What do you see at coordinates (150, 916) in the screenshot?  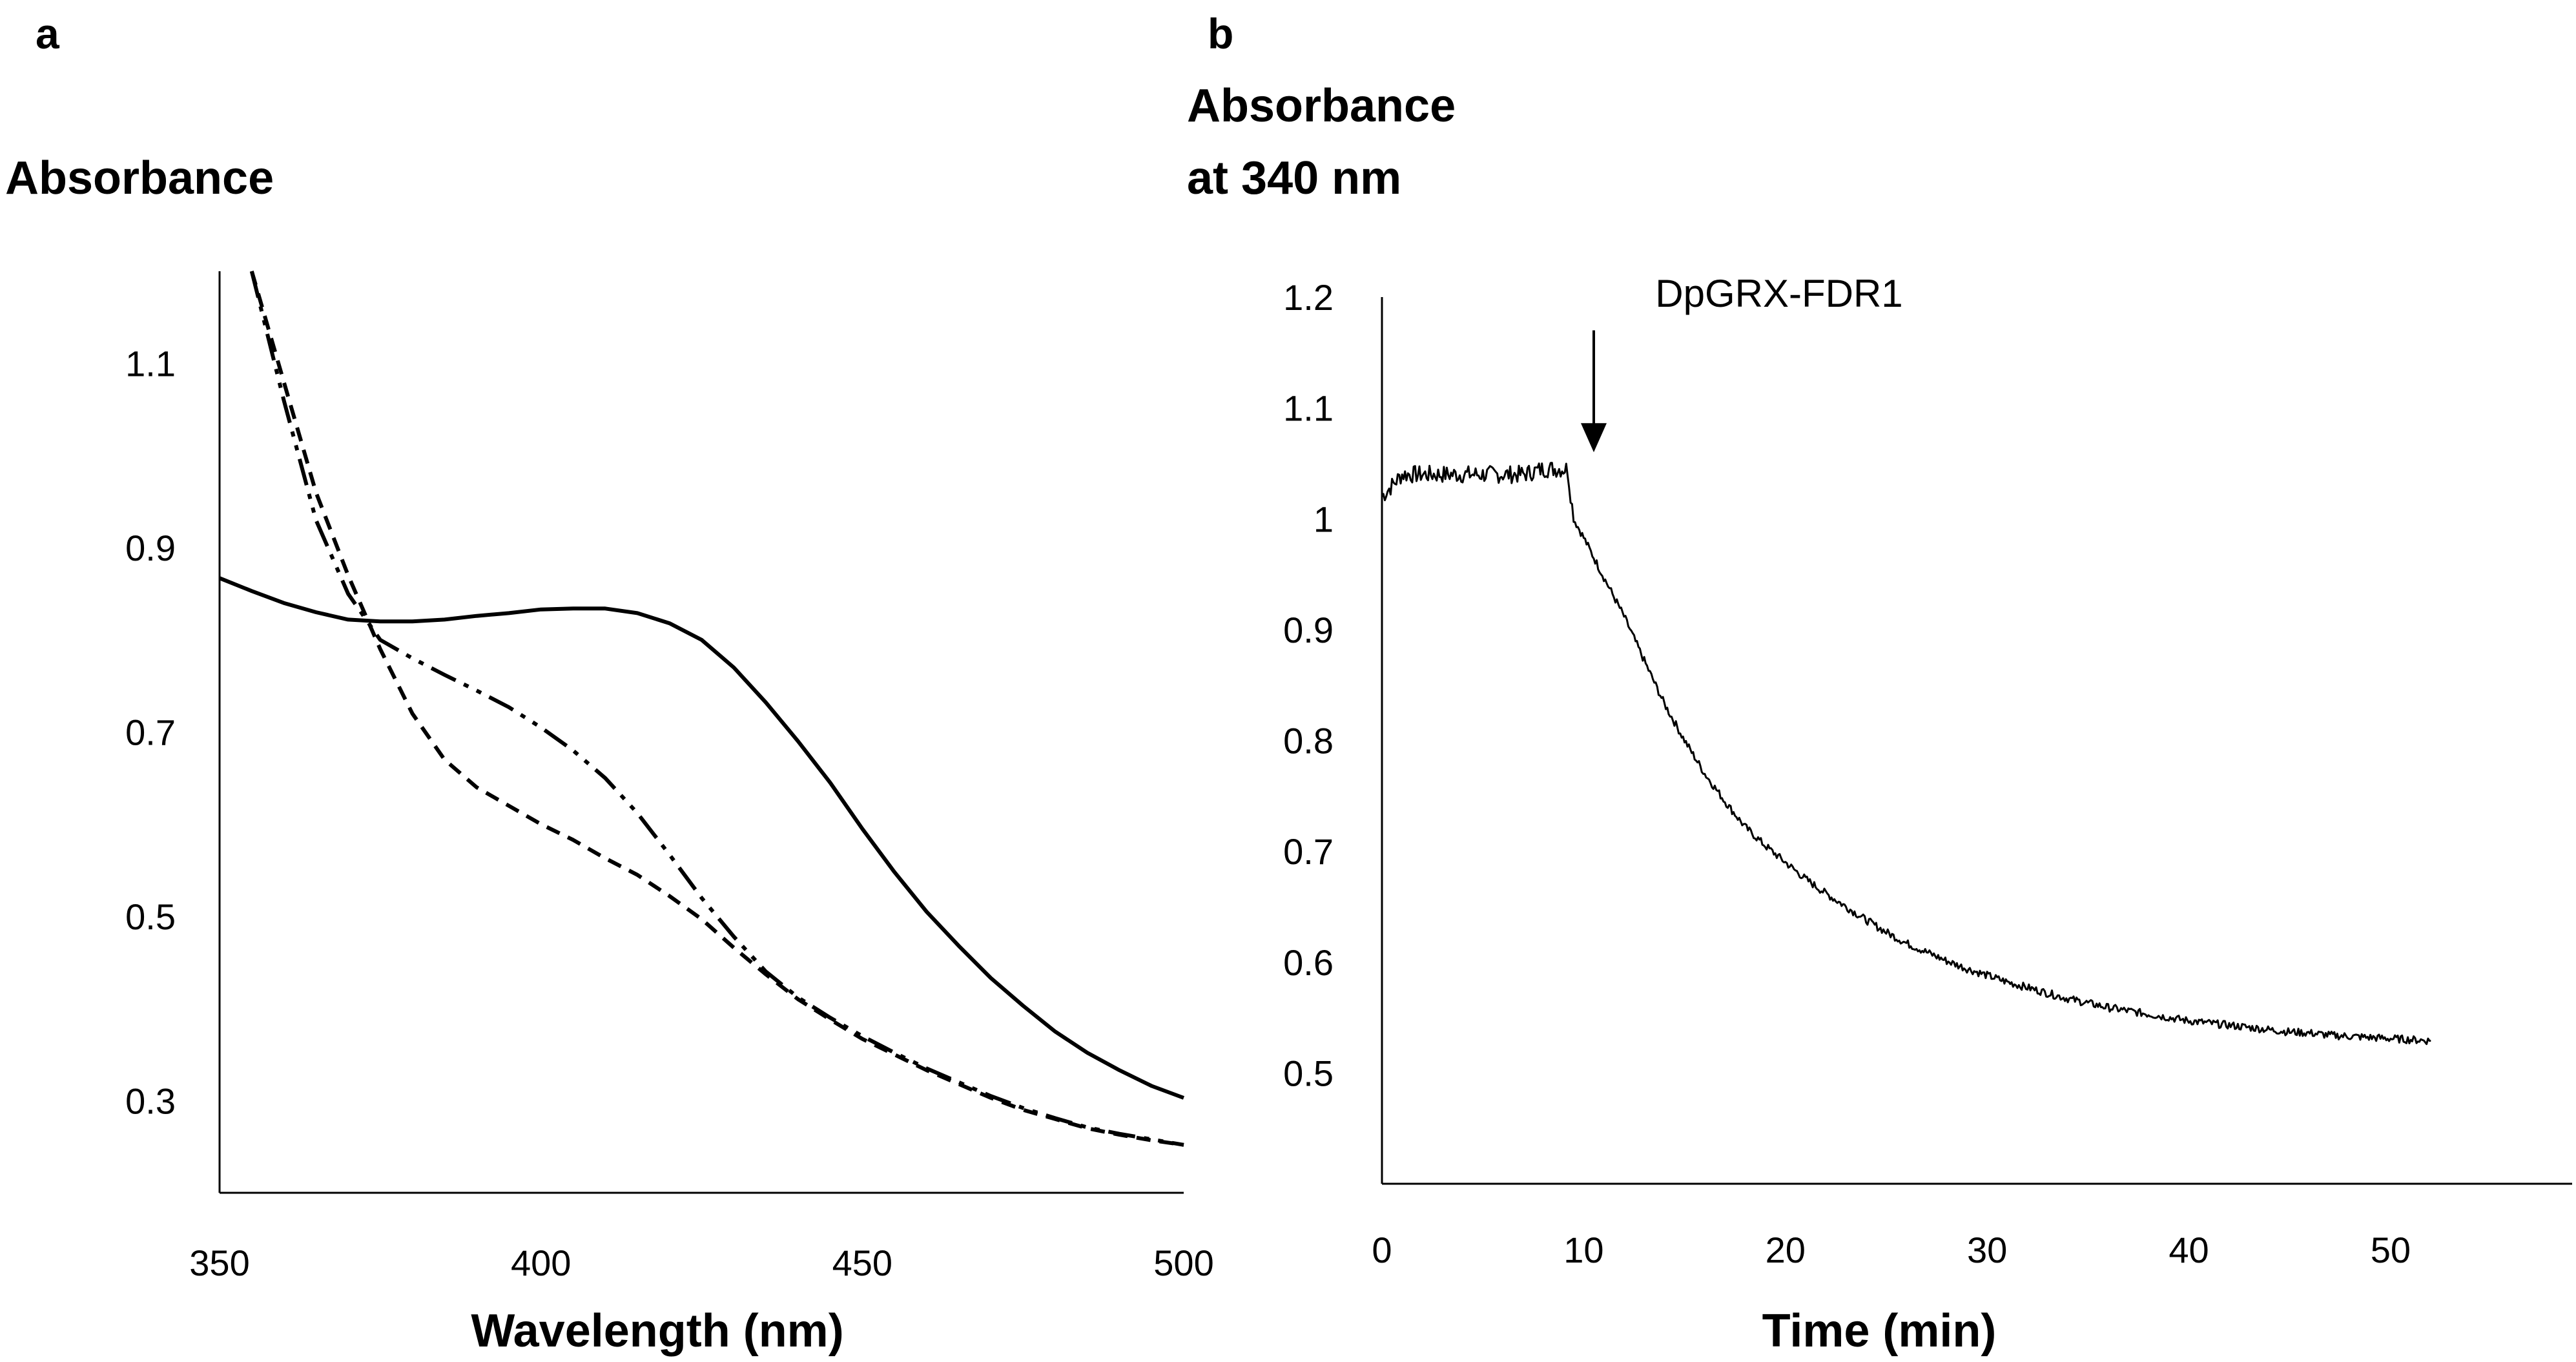 I see `panel-a-y-tick-label: 0.5` at bounding box center [150, 916].